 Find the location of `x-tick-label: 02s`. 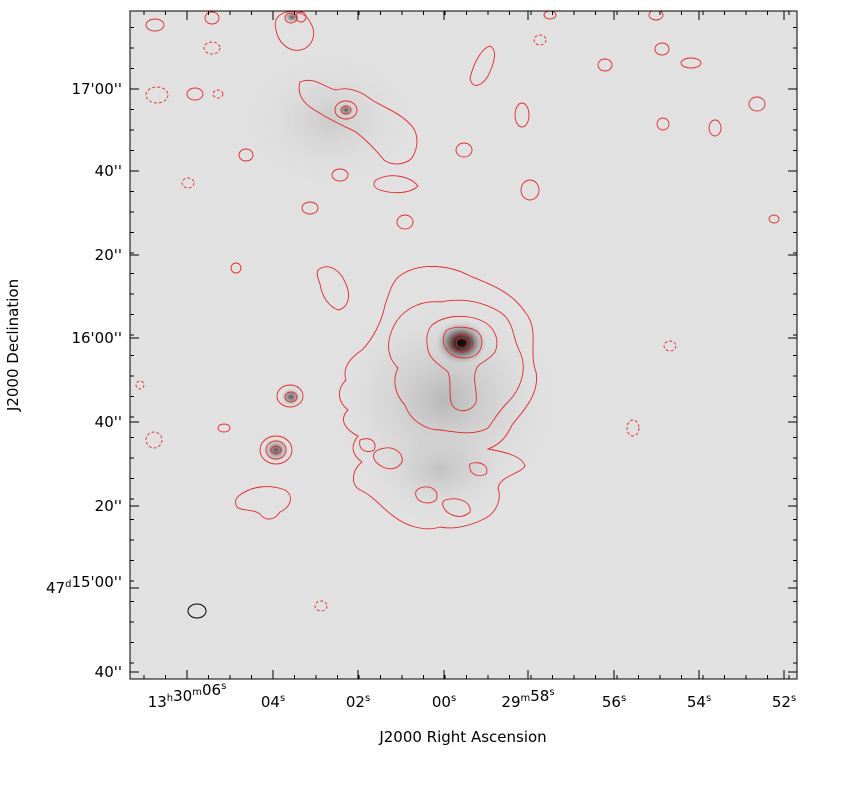

x-tick-label: 02s is located at coordinates (358, 702).